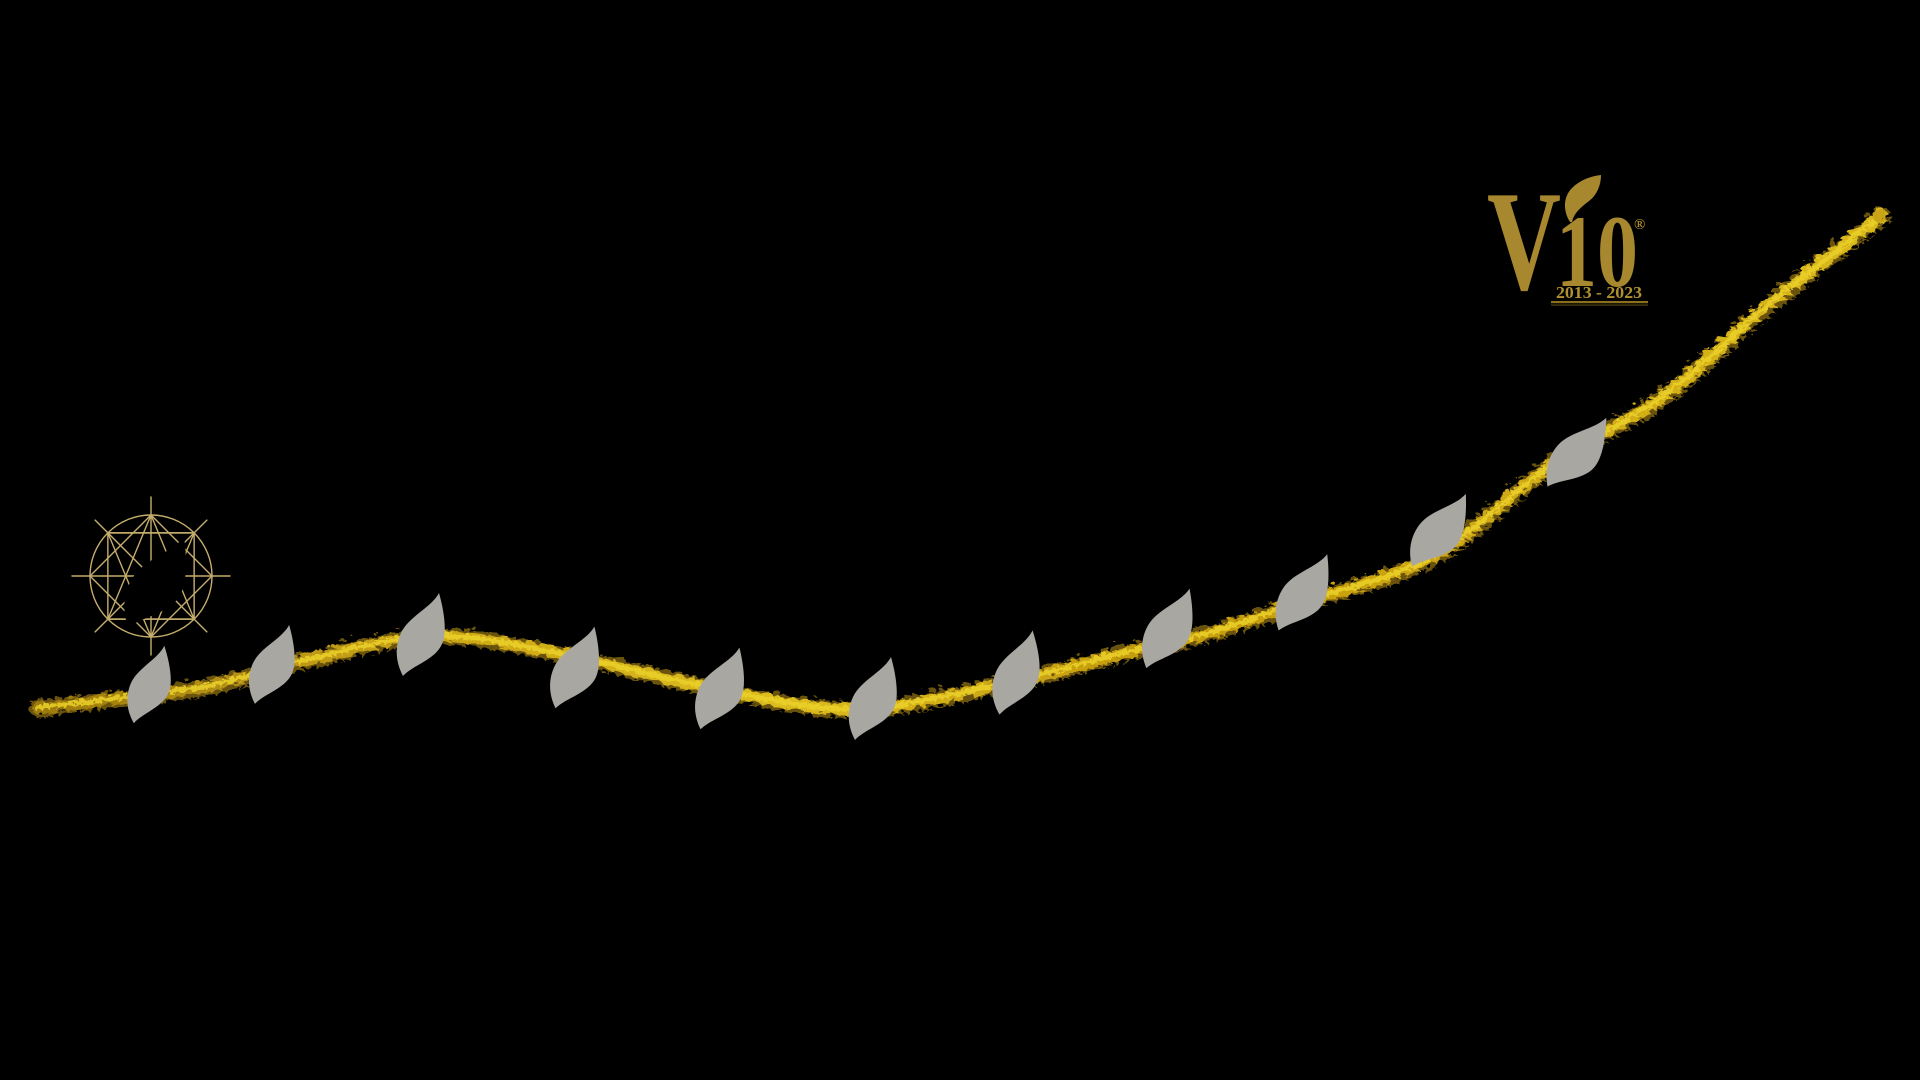  Describe the element at coordinates (1524, 241) in the screenshot. I see `logo-v: V` at that location.